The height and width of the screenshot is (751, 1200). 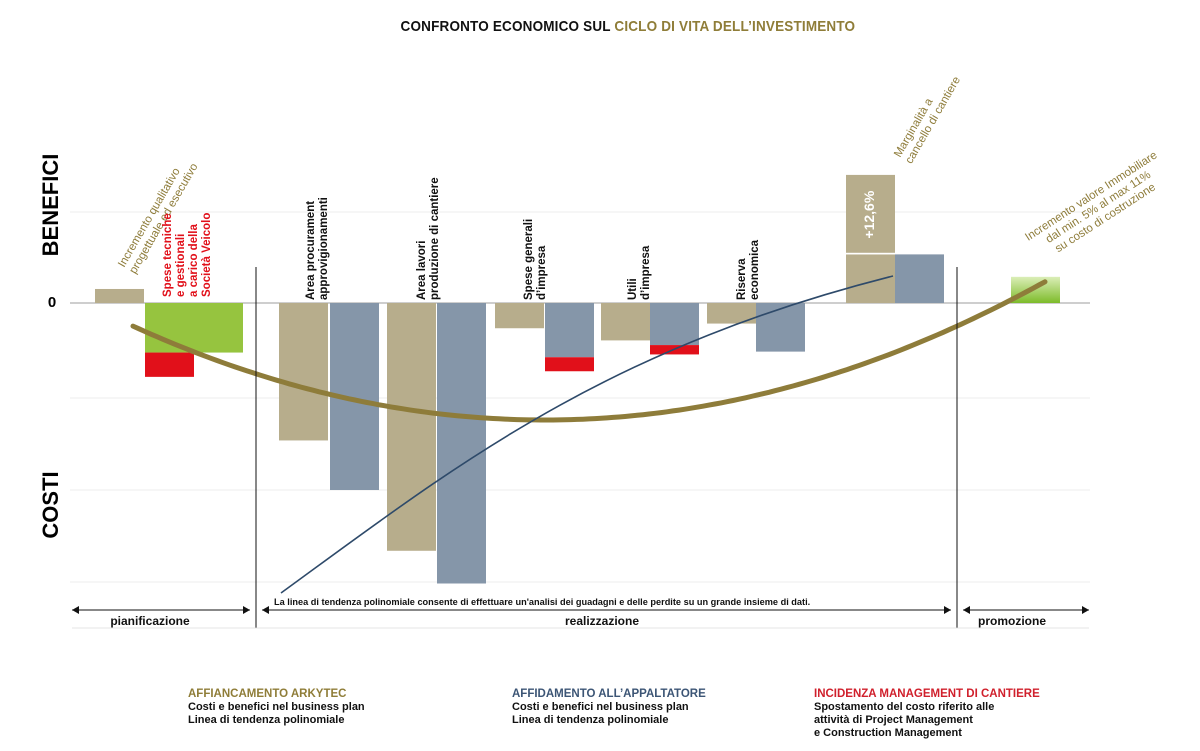 I want to click on legend-management-line-3: e Construction Management, so click(x=888, y=733).